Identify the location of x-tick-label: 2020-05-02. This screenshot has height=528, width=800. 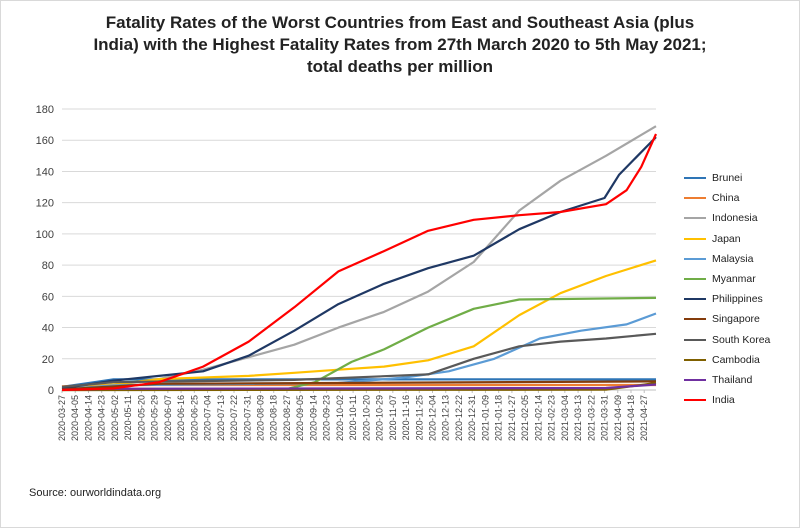
(115, 418).